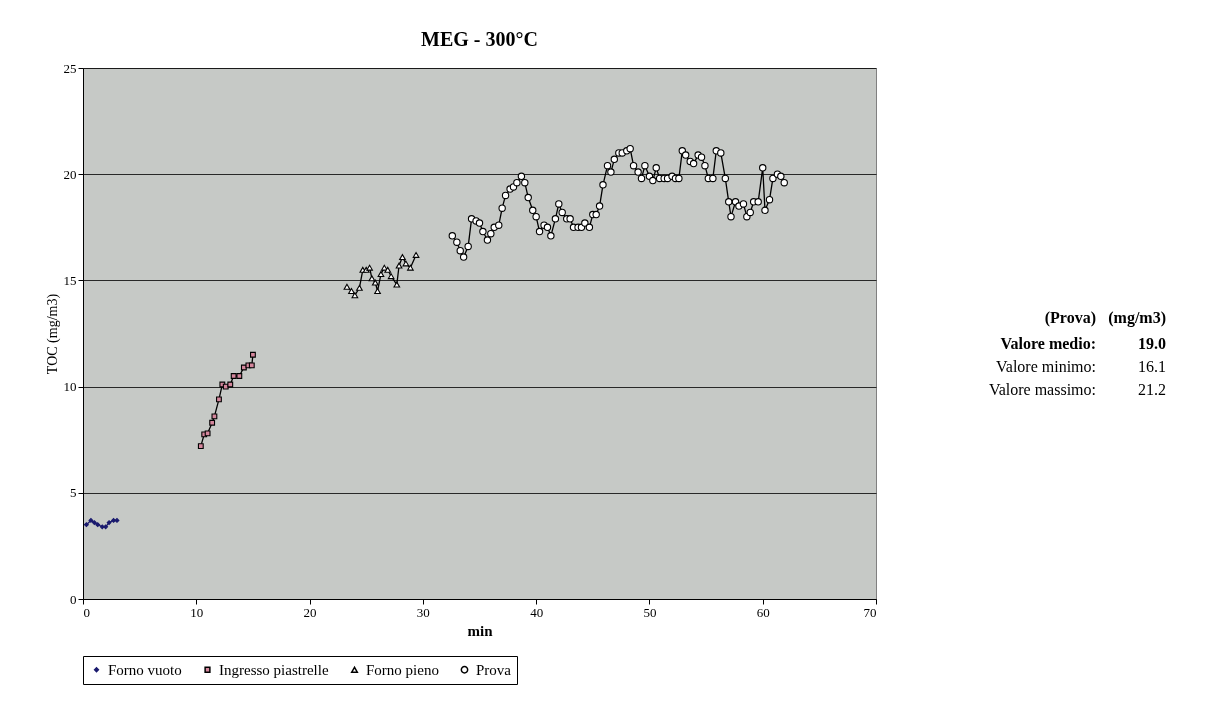  Describe the element at coordinates (480, 630) in the screenshot. I see `x-axis-title: min` at that location.